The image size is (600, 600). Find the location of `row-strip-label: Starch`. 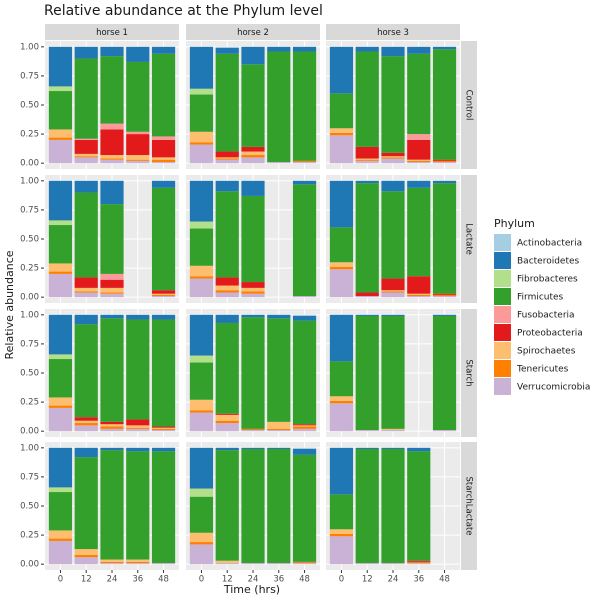

row-strip-label: Starch is located at coordinates (469, 372).